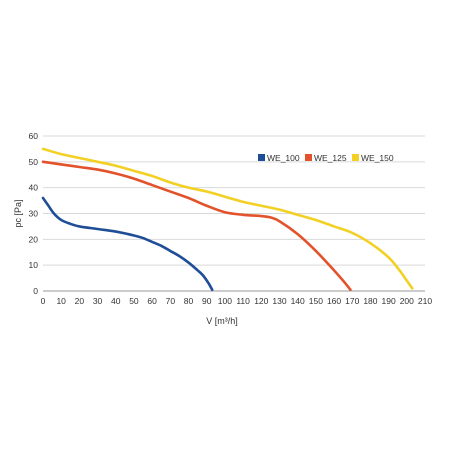 Image resolution: width=456 pixels, height=456 pixels. What do you see at coordinates (261, 301) in the screenshot?
I see `x-tick-label: 120` at bounding box center [261, 301].